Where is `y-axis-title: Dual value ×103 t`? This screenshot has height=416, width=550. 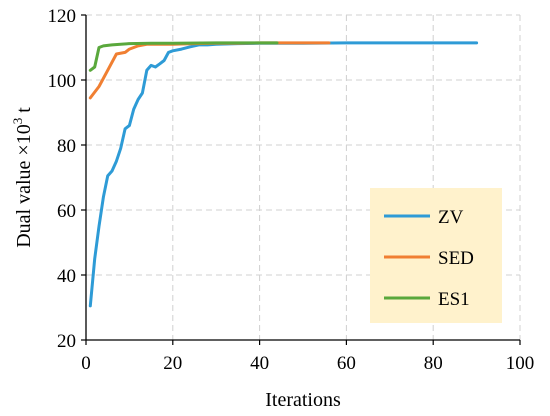
y-axis-title: Dual value ×103 t is located at coordinates (22, 177).